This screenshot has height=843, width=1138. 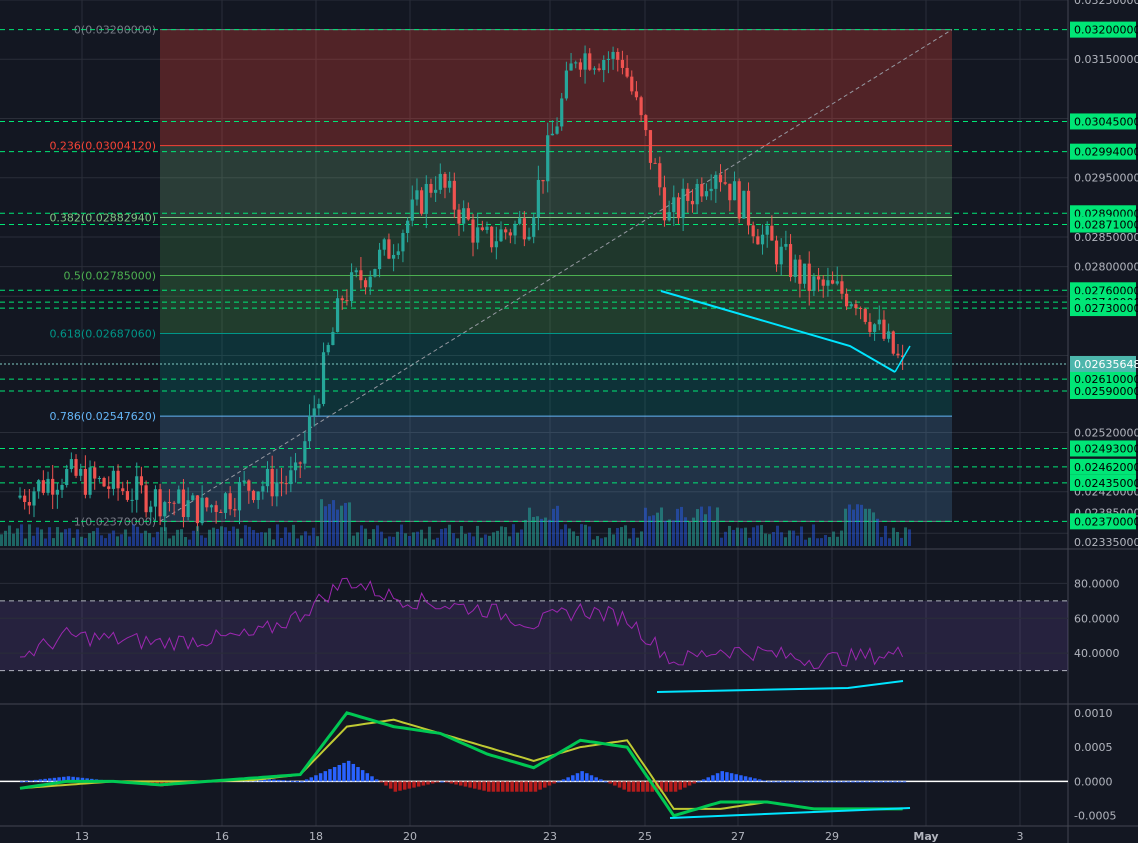 I want to click on current-price-label: 0.02635648, so click(x=1106, y=364).